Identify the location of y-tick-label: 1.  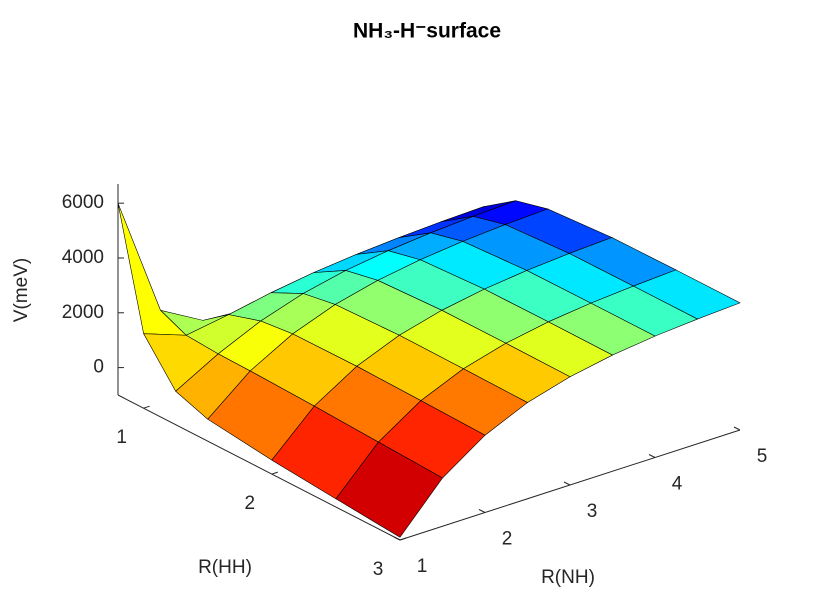
(121, 437).